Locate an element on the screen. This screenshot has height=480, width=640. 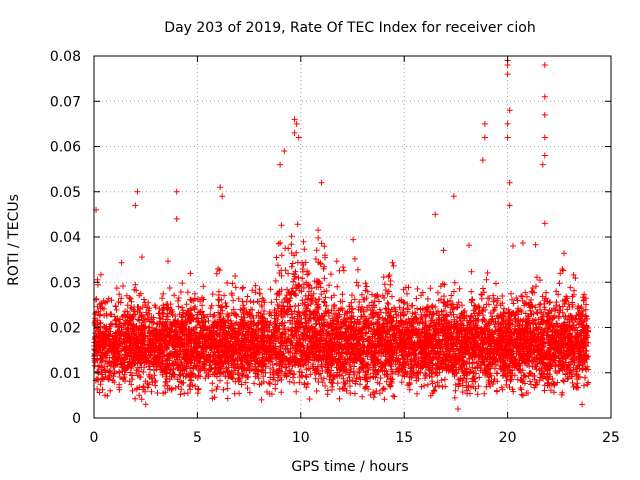
x-axis-label: GPS time / hours is located at coordinates (349, 467).